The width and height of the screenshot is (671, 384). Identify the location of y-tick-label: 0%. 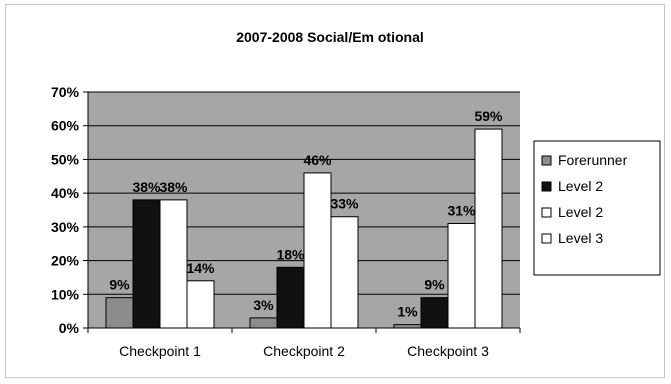
(69, 328).